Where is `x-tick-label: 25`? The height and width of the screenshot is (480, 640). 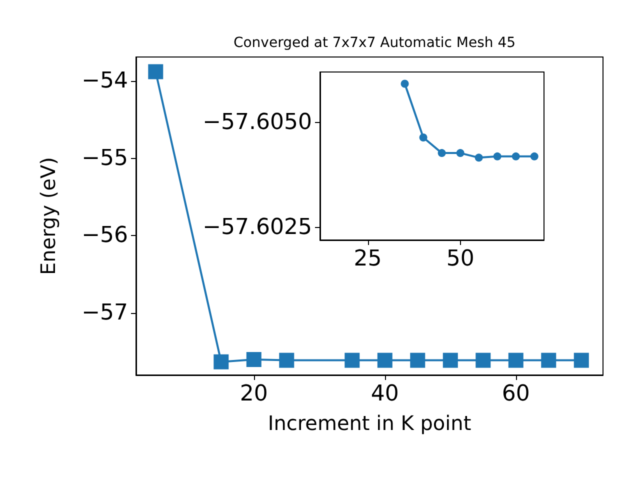
x-tick-label: 25 is located at coordinates (368, 259).